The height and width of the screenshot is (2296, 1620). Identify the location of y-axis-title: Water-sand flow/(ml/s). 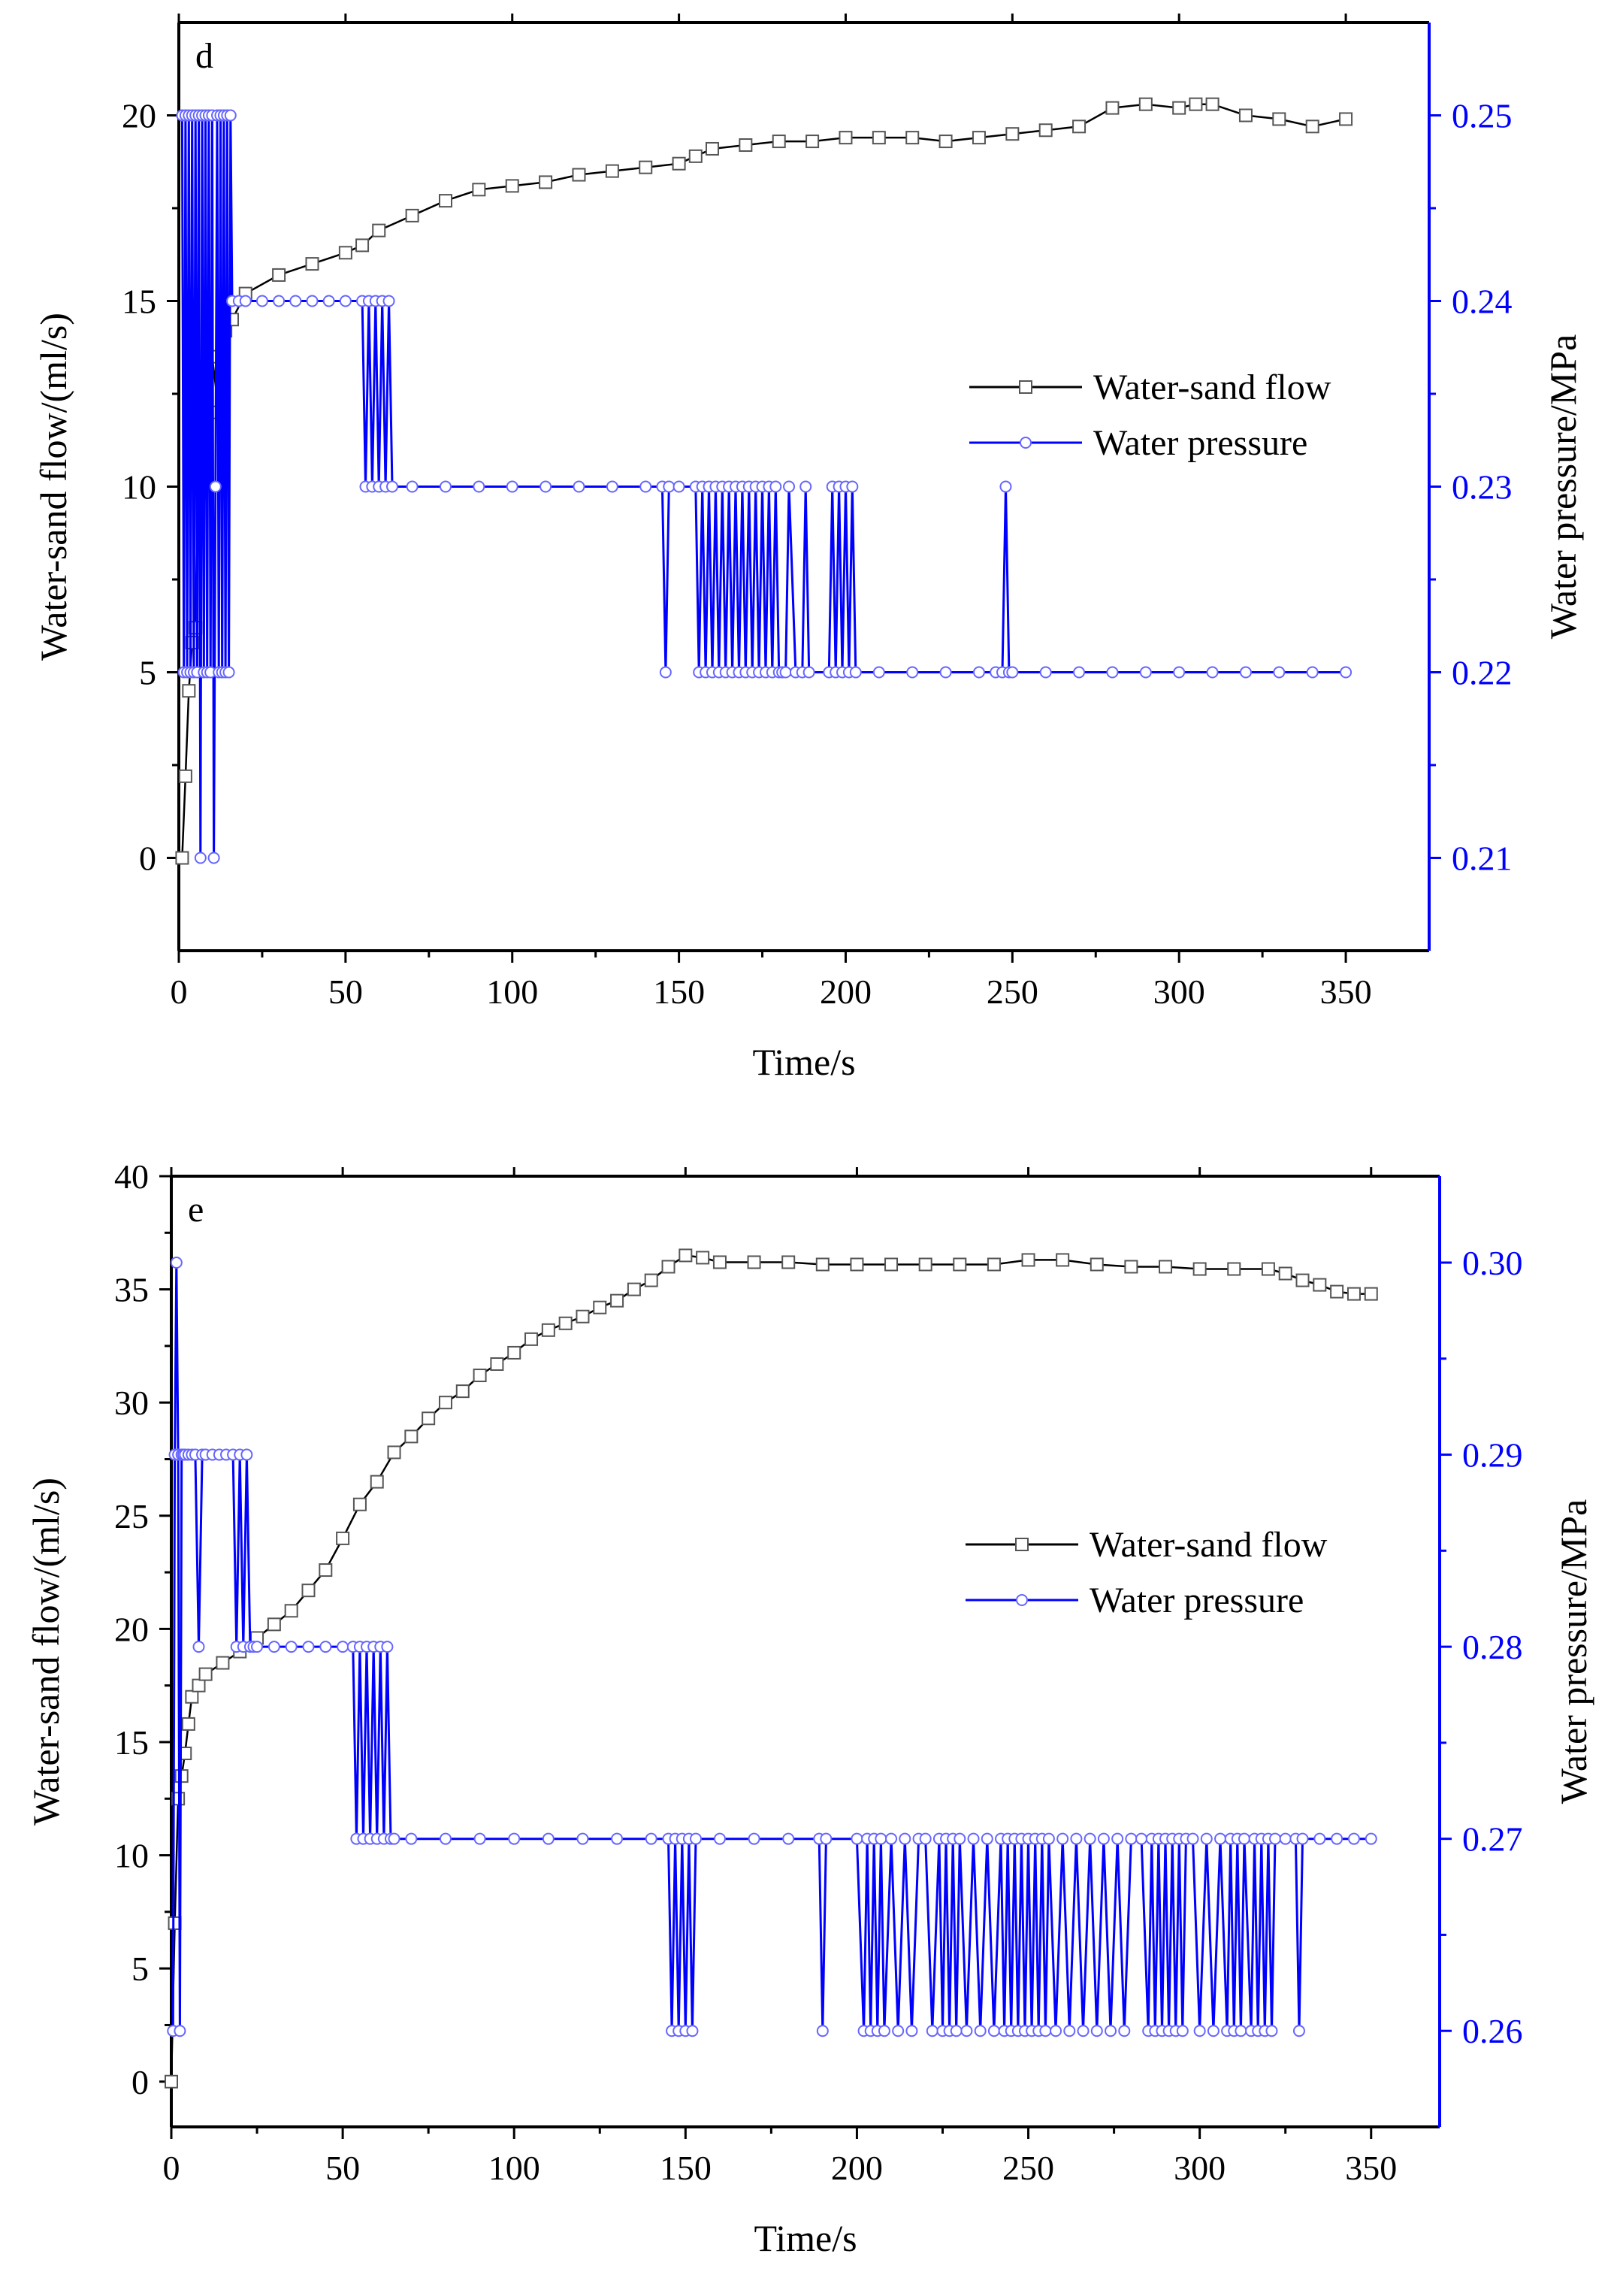
(46, 1652).